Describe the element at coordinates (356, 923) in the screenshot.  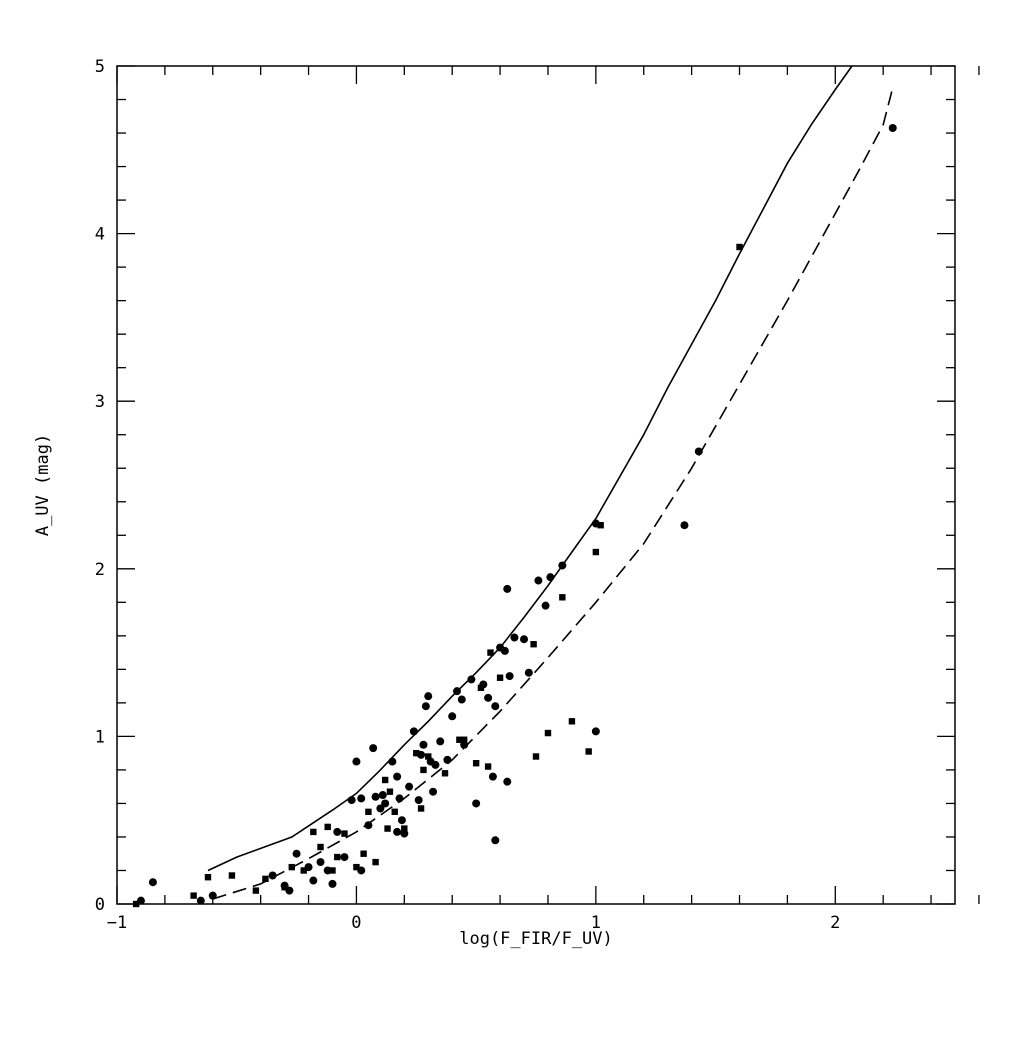
I see `x-tick-label: 0` at that location.